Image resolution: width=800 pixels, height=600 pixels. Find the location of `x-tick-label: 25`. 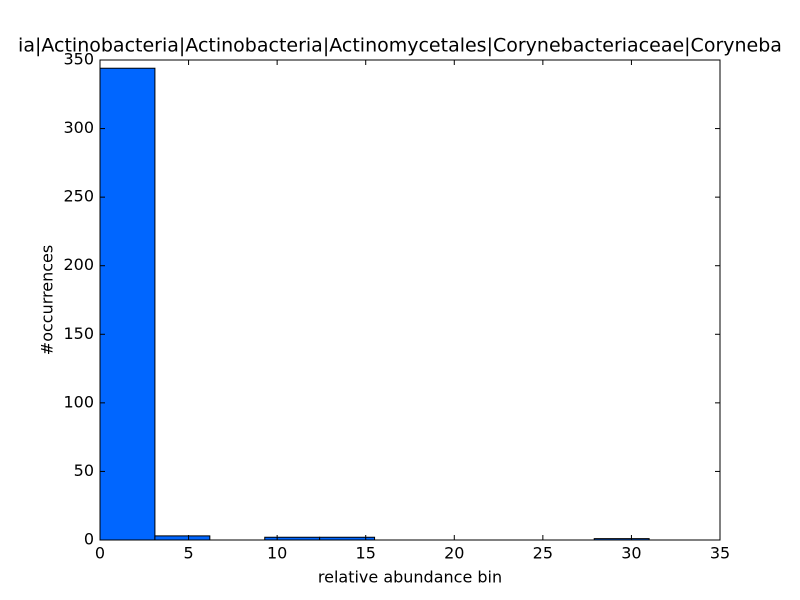

x-tick-label: 25 is located at coordinates (543, 553).